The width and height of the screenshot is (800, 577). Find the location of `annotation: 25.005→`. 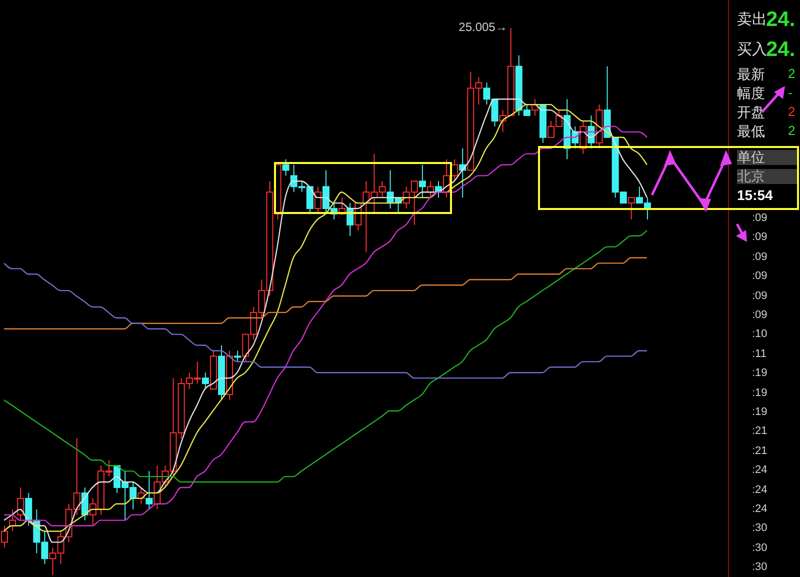

annotation: 25.005→ is located at coordinates (483, 27).